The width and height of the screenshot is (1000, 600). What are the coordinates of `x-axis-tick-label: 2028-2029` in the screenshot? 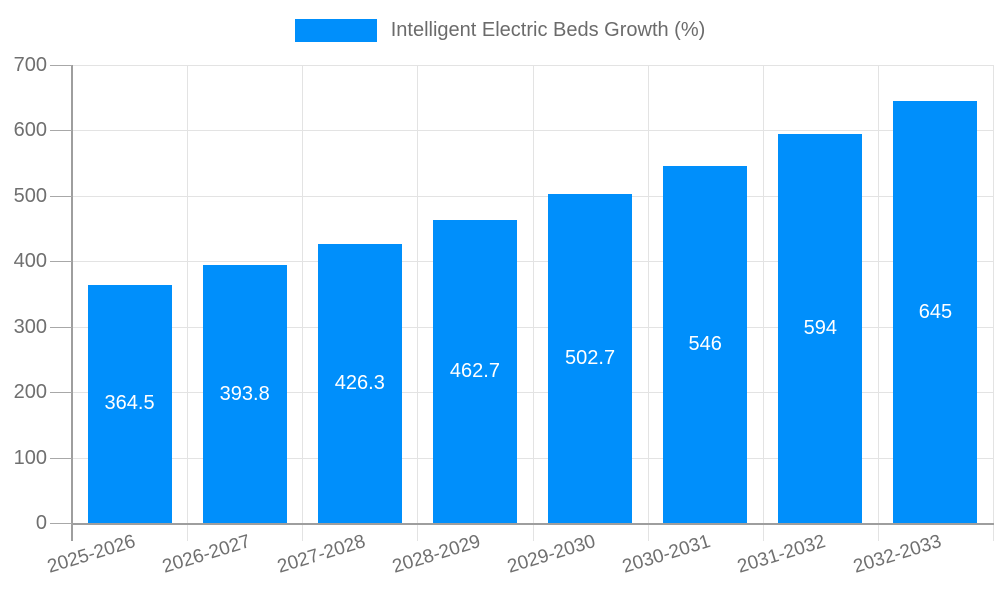 It's located at (437, 554).